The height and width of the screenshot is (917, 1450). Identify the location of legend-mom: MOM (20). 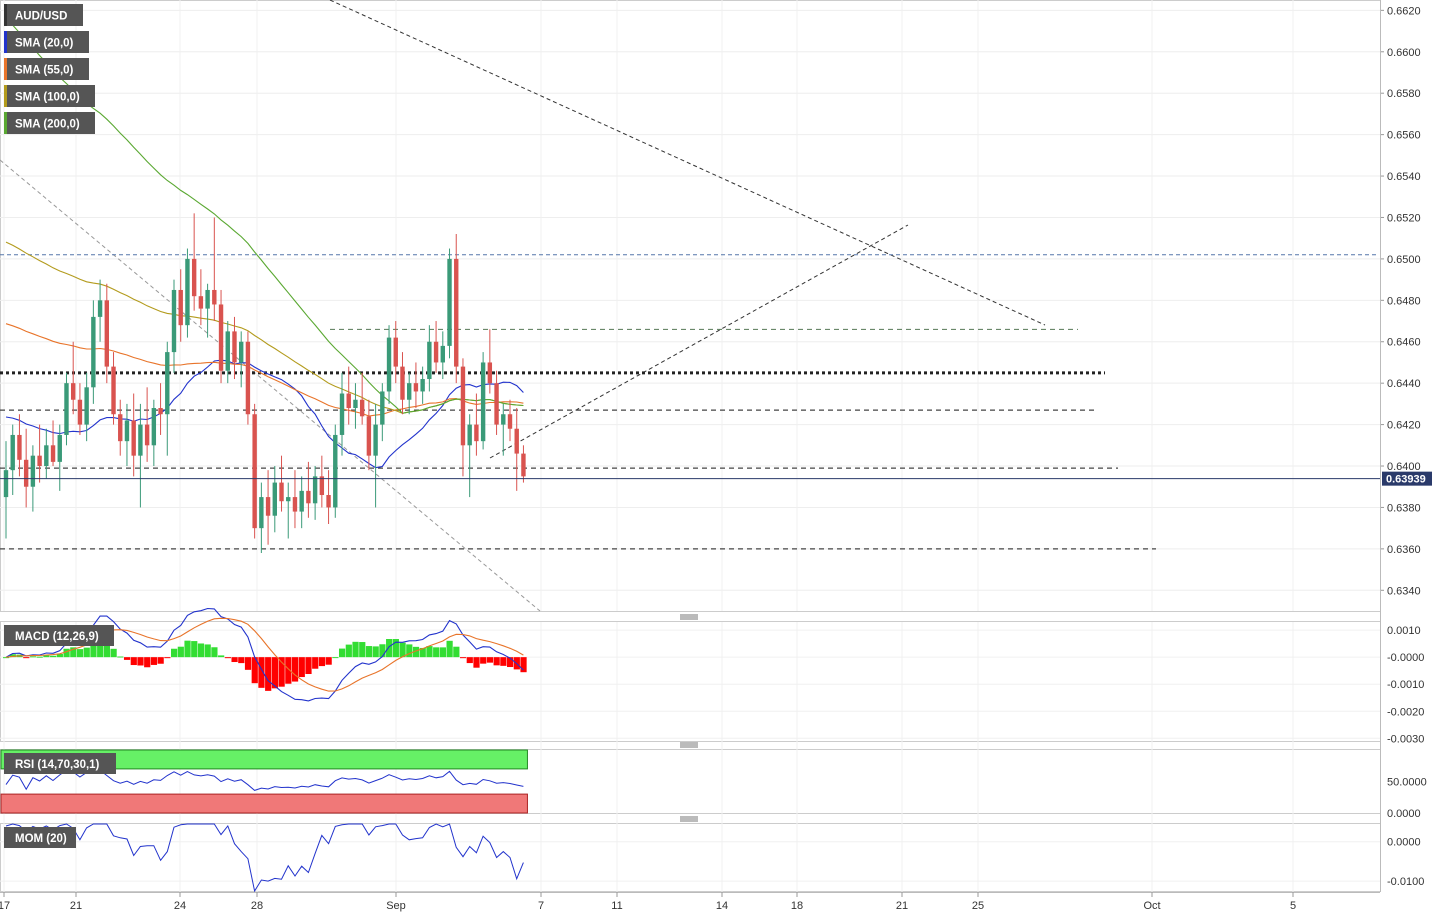
(40, 837).